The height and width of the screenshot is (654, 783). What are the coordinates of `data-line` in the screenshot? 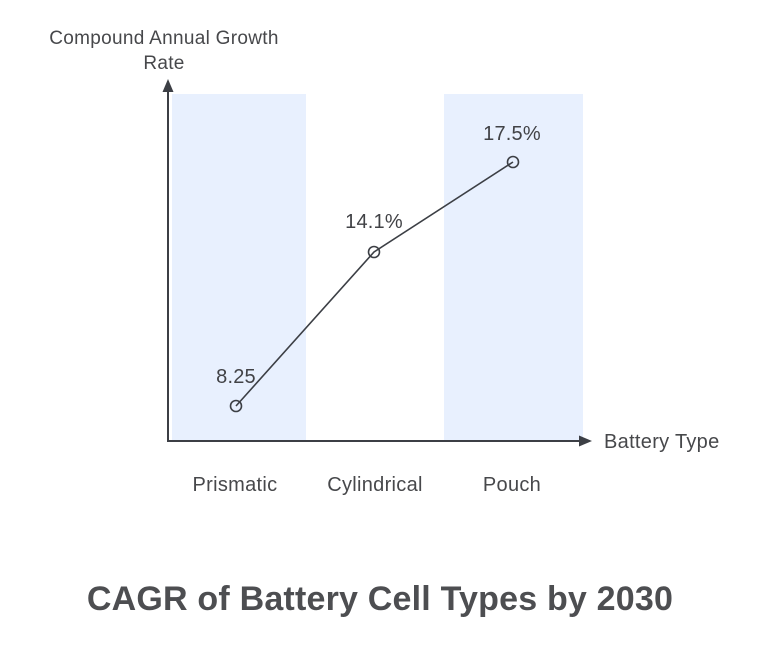 It's located at (374, 284).